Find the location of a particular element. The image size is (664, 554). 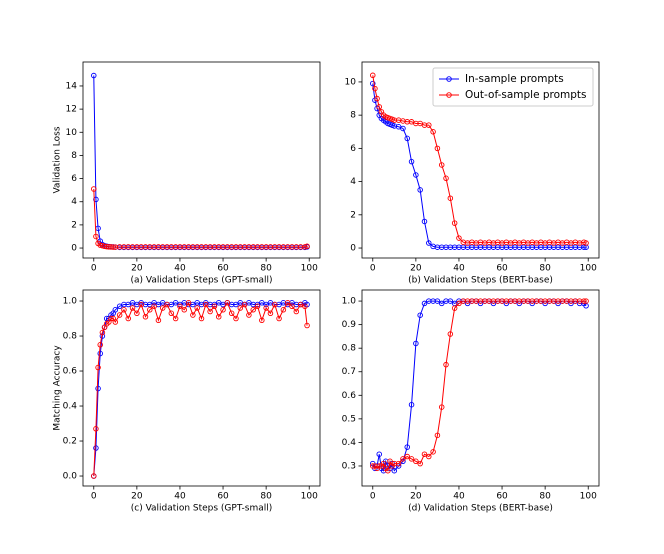

y-tick-label: 0.0 is located at coordinates (70, 477).